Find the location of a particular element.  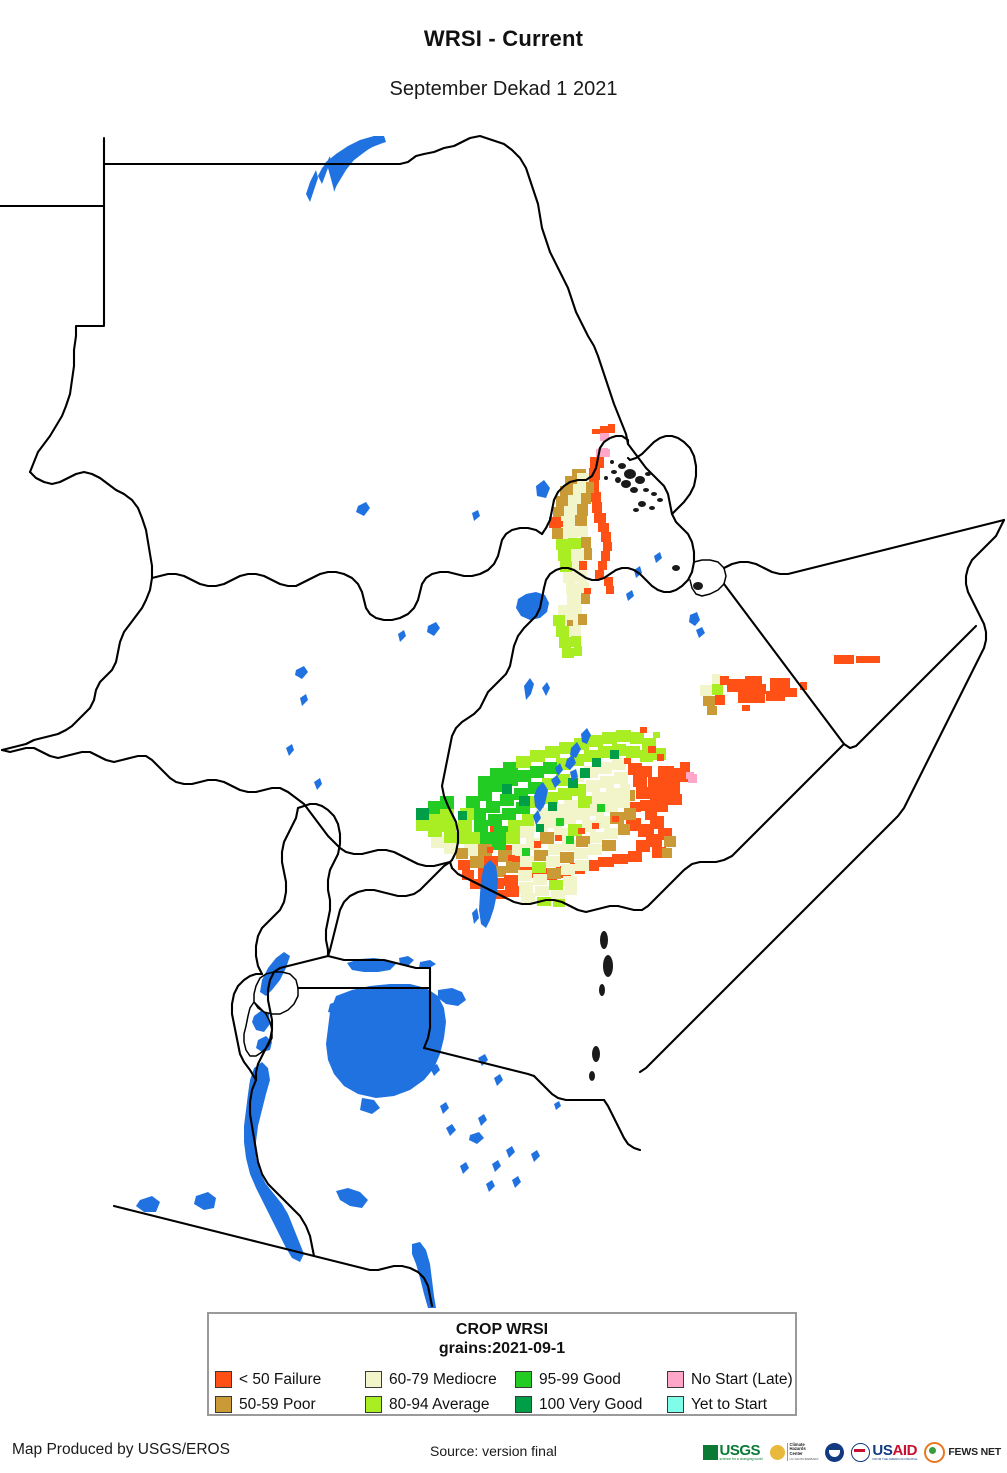

legend-label-good: 95-99 Good is located at coordinates (580, 1379).